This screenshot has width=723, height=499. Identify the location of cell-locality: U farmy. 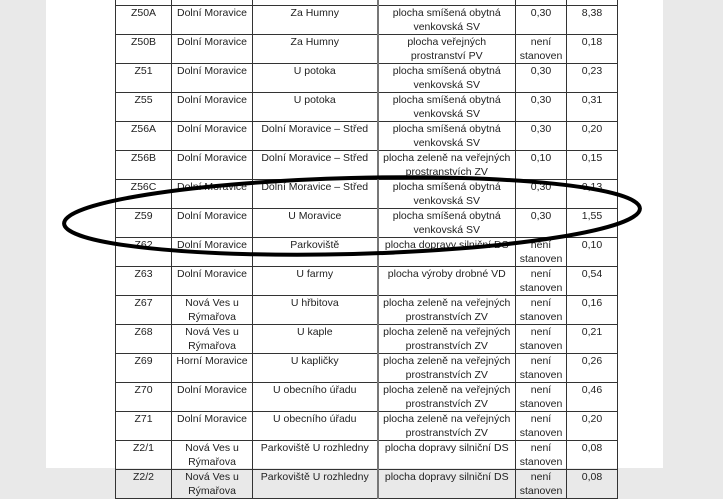
(315, 281).